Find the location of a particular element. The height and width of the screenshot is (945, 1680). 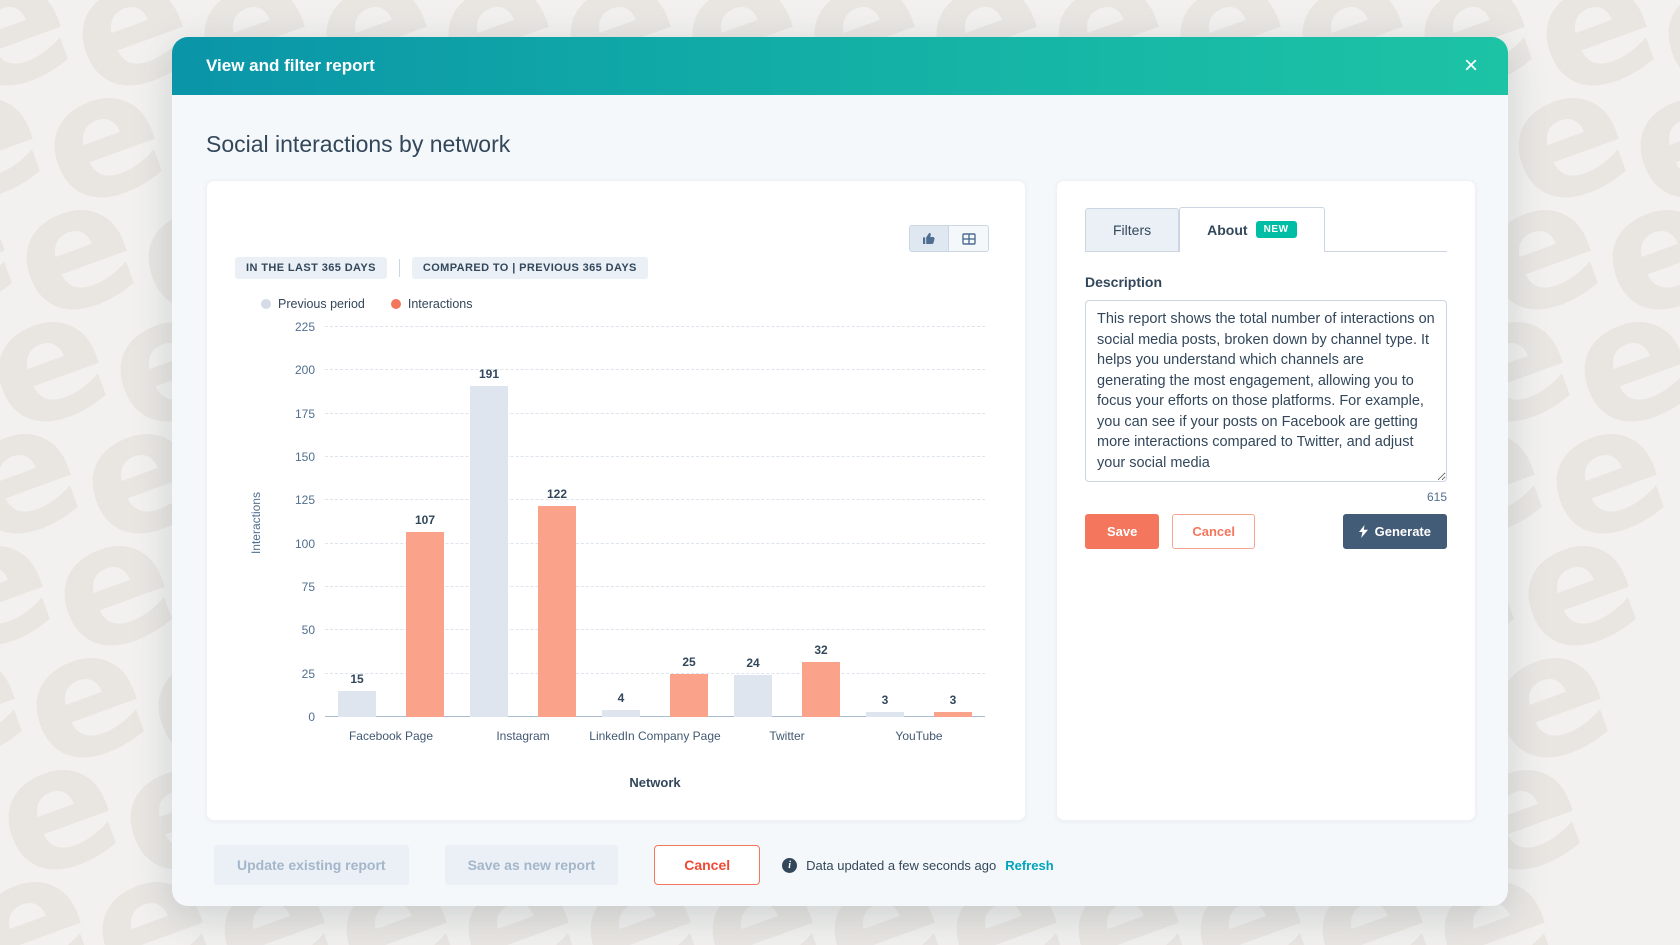

thumbs-up-icon is located at coordinates (929, 238).